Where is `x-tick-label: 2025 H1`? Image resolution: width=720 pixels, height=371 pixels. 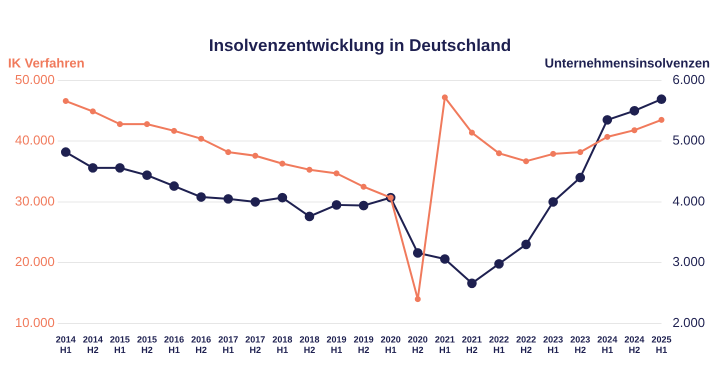 x-tick-label: 2025 H1 is located at coordinates (661, 345).